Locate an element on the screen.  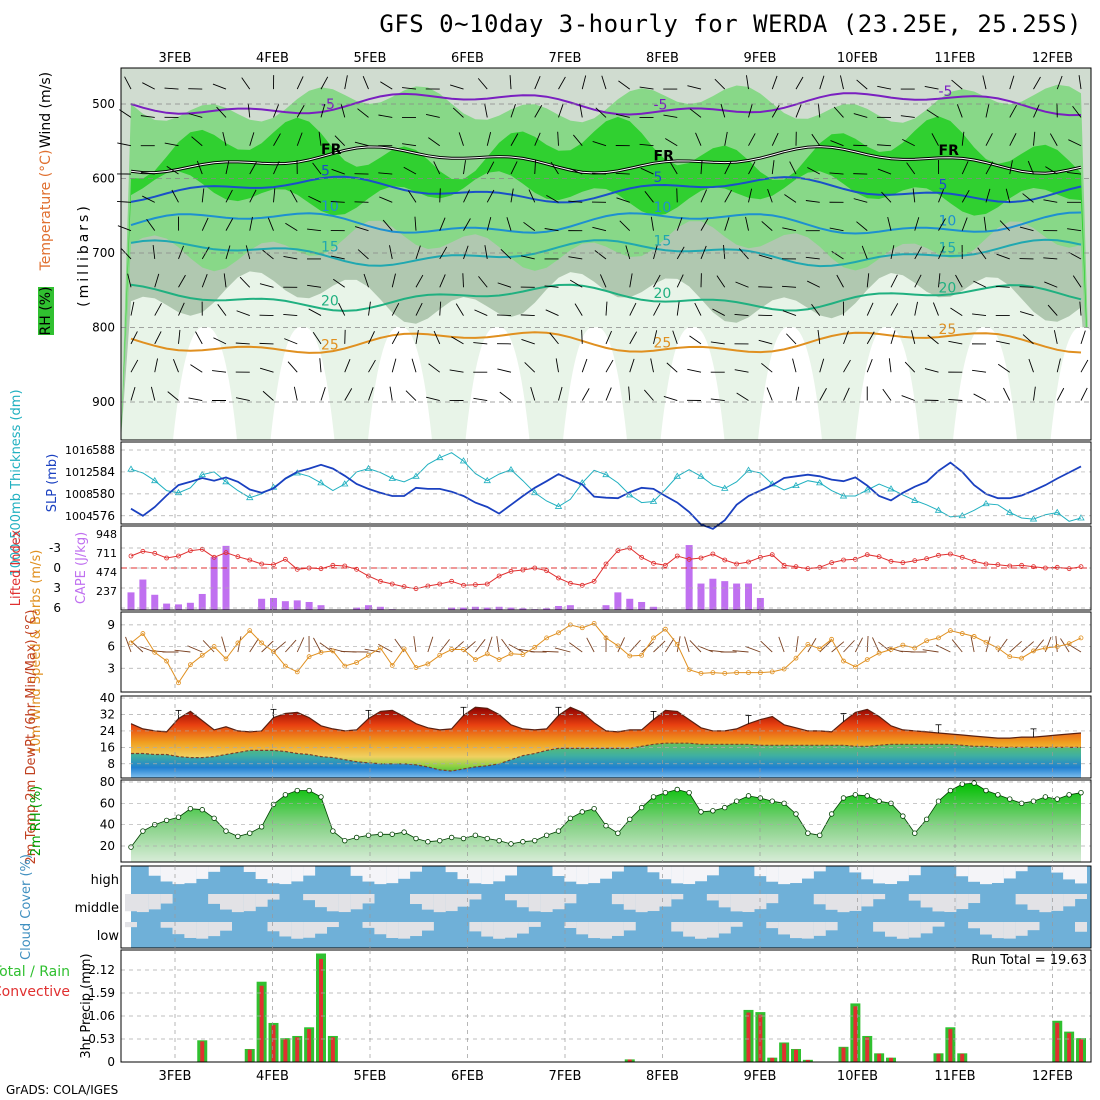
date-label-top: 4FEB is located at coordinates (272, 58).